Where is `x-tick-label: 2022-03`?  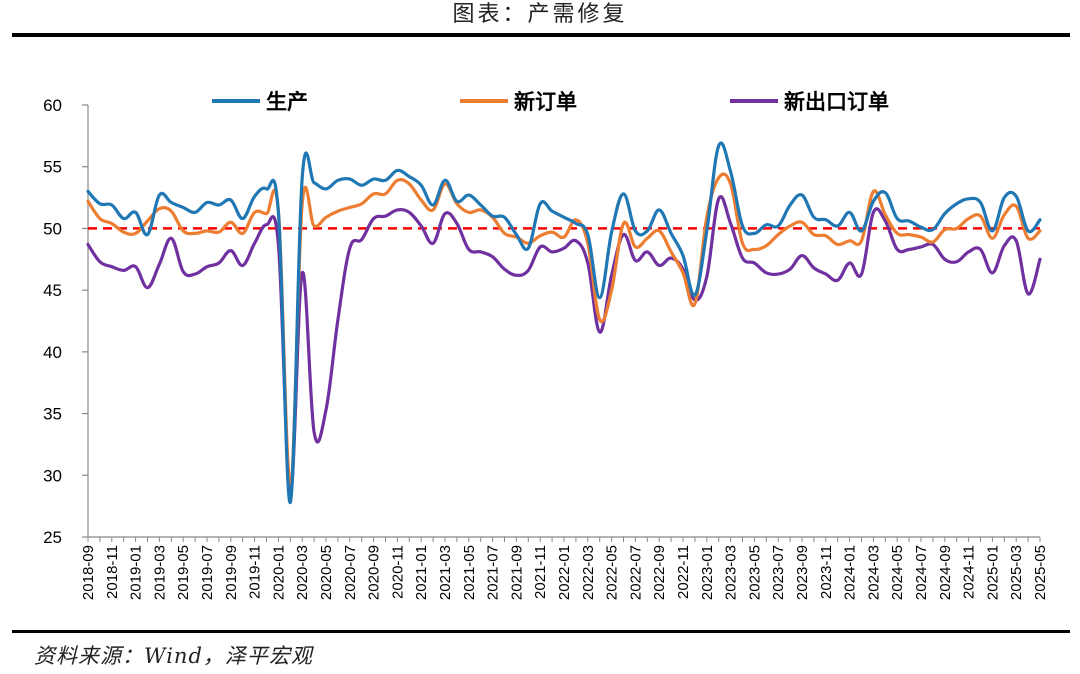 x-tick-label: 2022-03 is located at coordinates (588, 572).